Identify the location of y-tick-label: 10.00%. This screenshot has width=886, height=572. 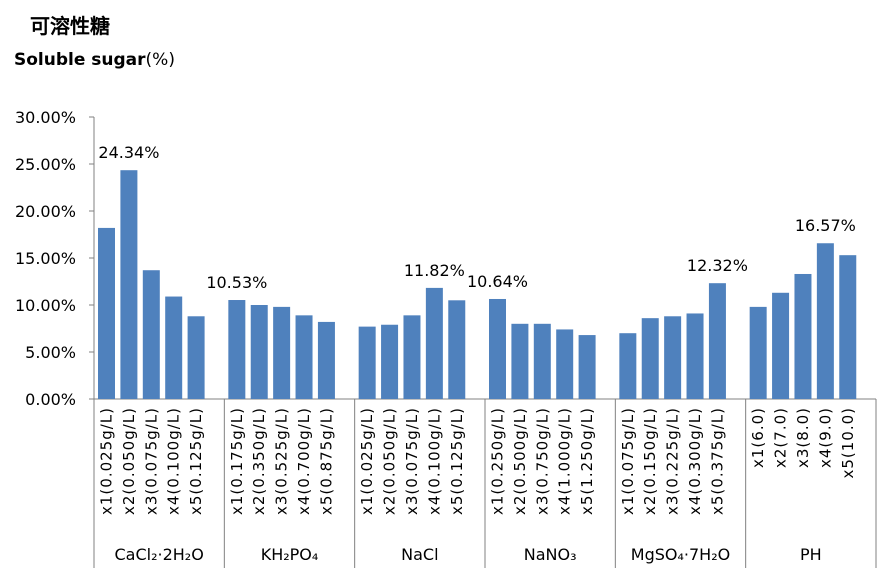
(45, 305).